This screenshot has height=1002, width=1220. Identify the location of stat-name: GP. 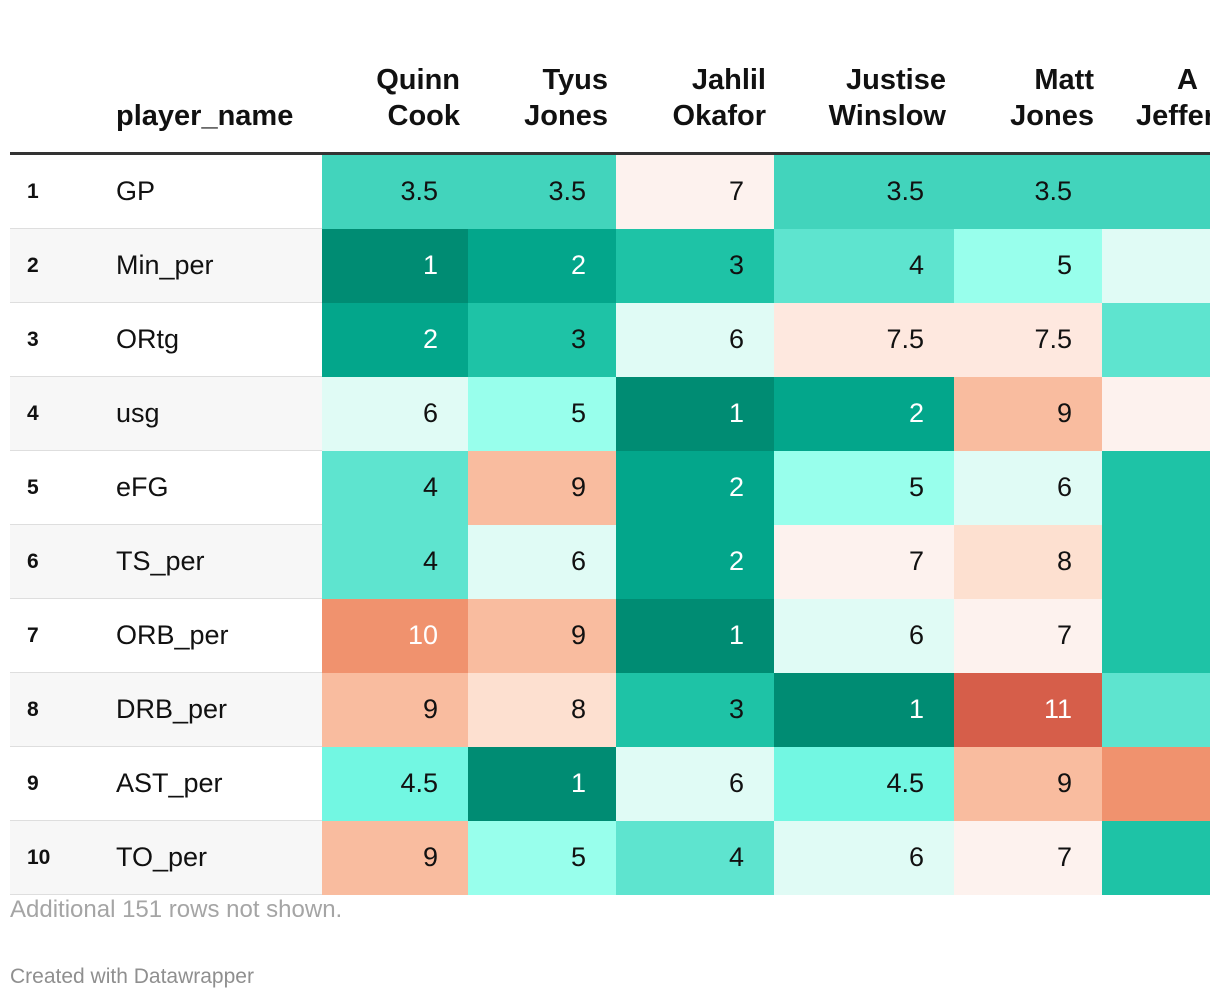
(203, 191).